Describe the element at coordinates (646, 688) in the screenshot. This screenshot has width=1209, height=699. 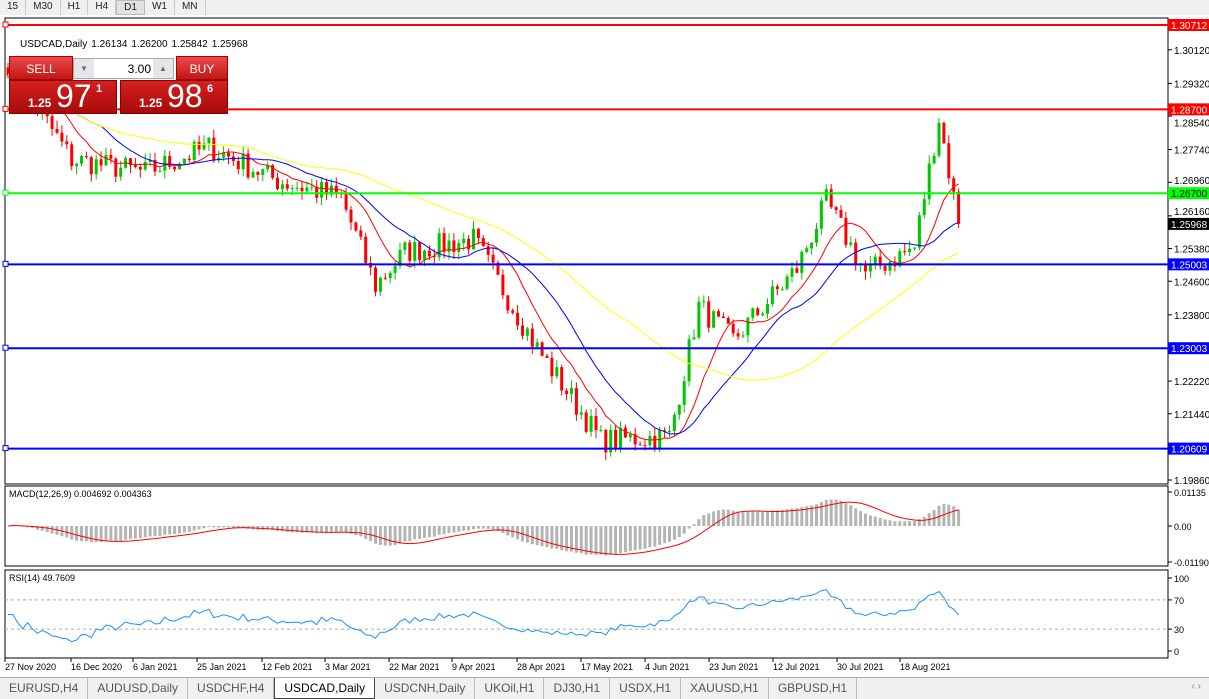
I see `tab-usdx-h1: USDX,H1` at that location.